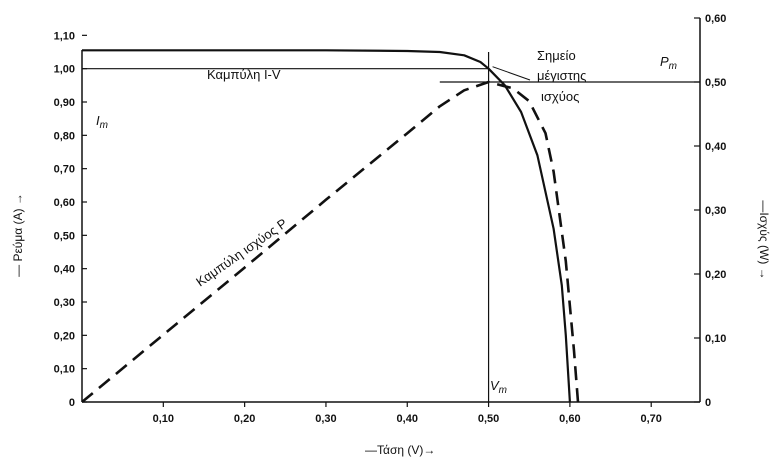 The image size is (776, 464). What do you see at coordinates (64, 136) in the screenshot?
I see `y-left-tick-label: 0,80` at bounding box center [64, 136].